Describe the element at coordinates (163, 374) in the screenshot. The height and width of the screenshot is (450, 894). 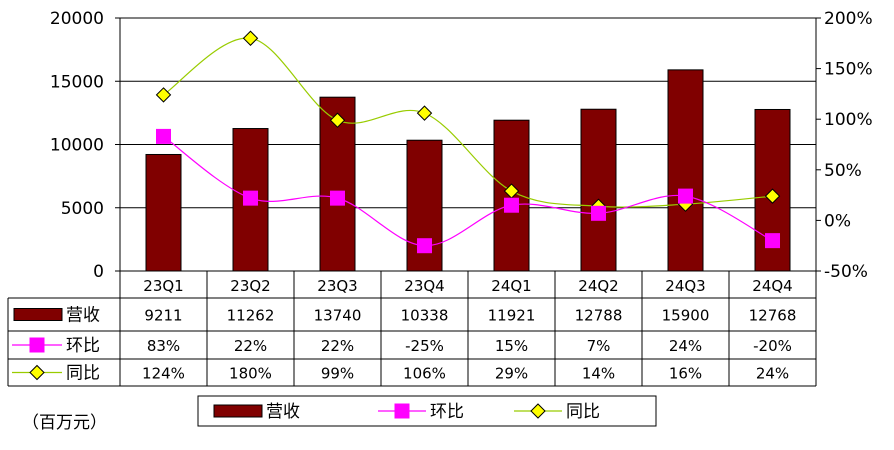
I see `table-cell: 124%` at that location.